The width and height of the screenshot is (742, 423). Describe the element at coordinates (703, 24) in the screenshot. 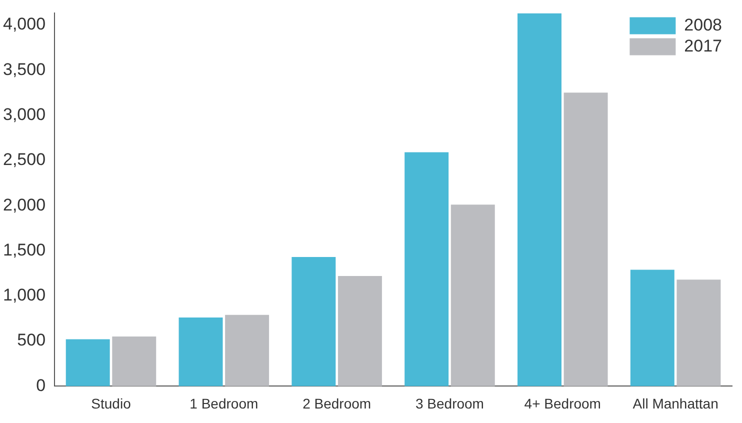

I see `legend-label: 2008` at that location.